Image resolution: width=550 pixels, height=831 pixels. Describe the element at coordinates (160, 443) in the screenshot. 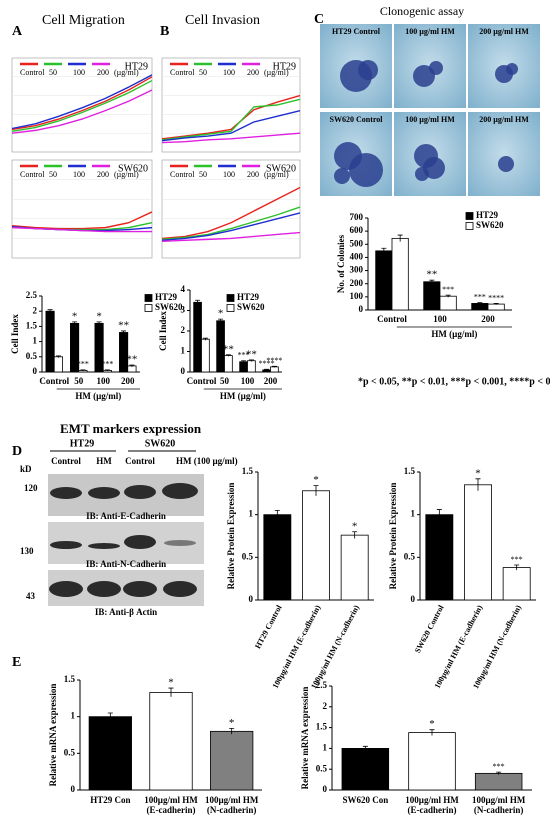

I see `blot-group: SW620` at that location.